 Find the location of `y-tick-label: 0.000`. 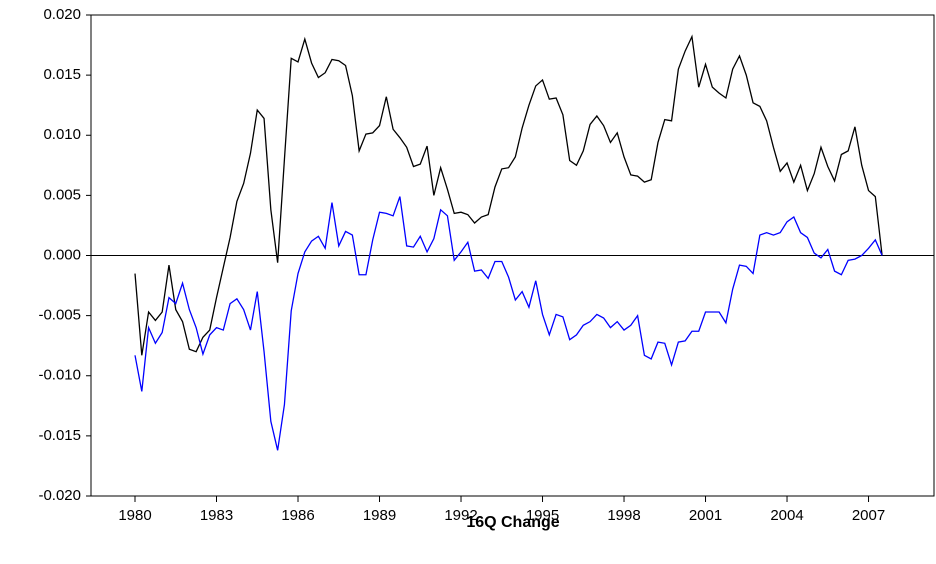

y-tick-label: 0.000 is located at coordinates (62, 254).